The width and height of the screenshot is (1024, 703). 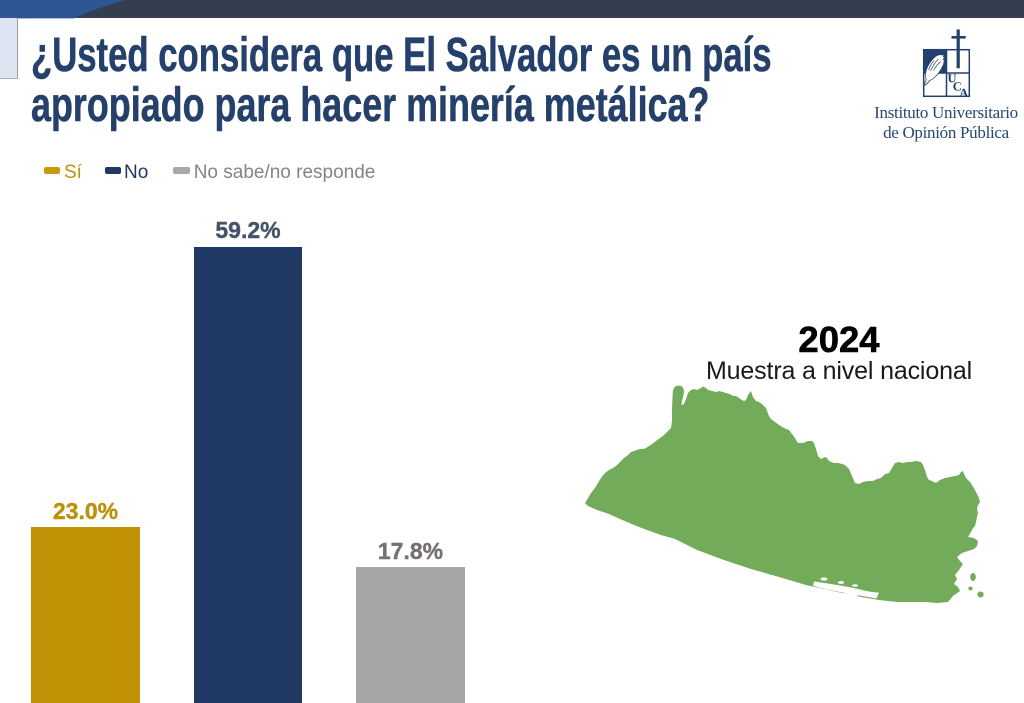 What do you see at coordinates (957, 87) in the screenshot?
I see `svg-text: C` at bounding box center [957, 87].